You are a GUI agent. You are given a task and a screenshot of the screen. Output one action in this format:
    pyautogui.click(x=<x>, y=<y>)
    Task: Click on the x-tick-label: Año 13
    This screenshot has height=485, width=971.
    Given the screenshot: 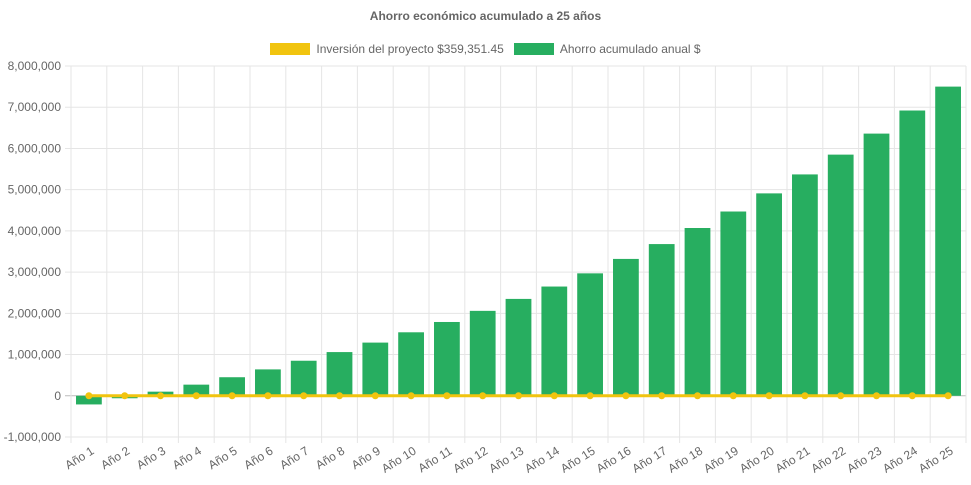 What is the action you would take?
    pyautogui.click(x=506, y=460)
    